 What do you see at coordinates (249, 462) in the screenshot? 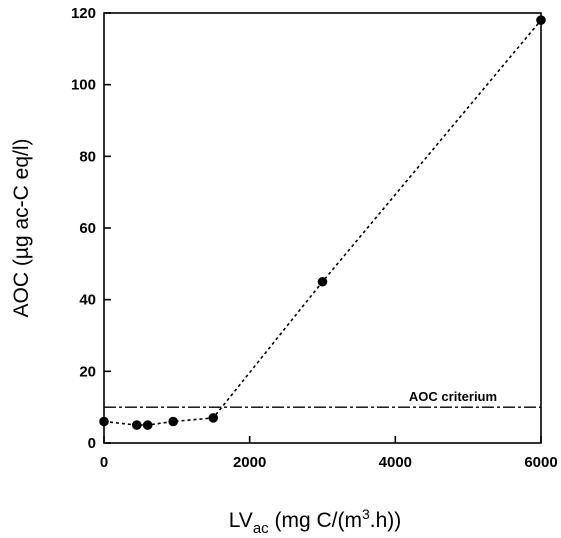
I see `x-tick-label: 2000` at bounding box center [249, 462].